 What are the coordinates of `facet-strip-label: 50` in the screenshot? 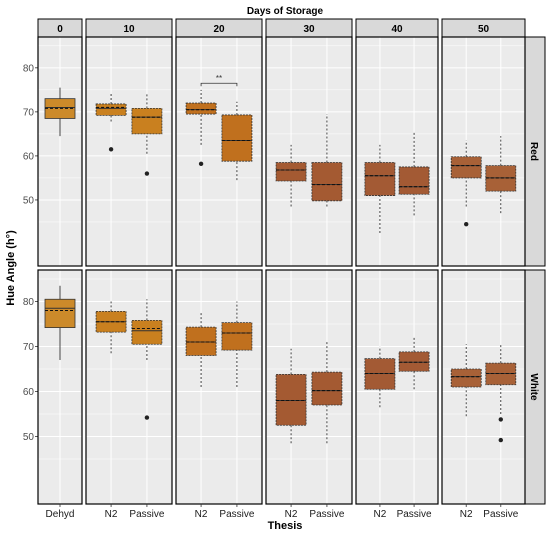 It's located at (484, 29).